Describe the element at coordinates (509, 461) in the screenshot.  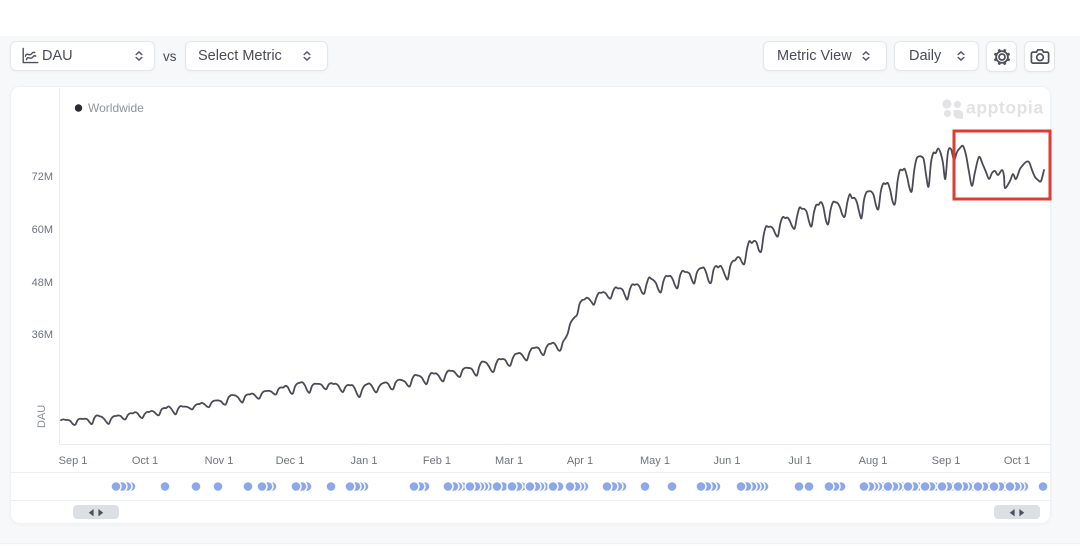
I see `svg-text: Mar 1` at that location.